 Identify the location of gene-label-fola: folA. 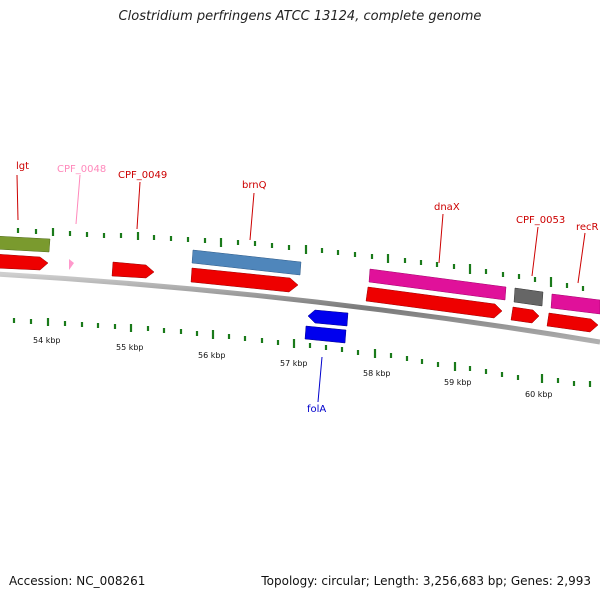
(316, 409).